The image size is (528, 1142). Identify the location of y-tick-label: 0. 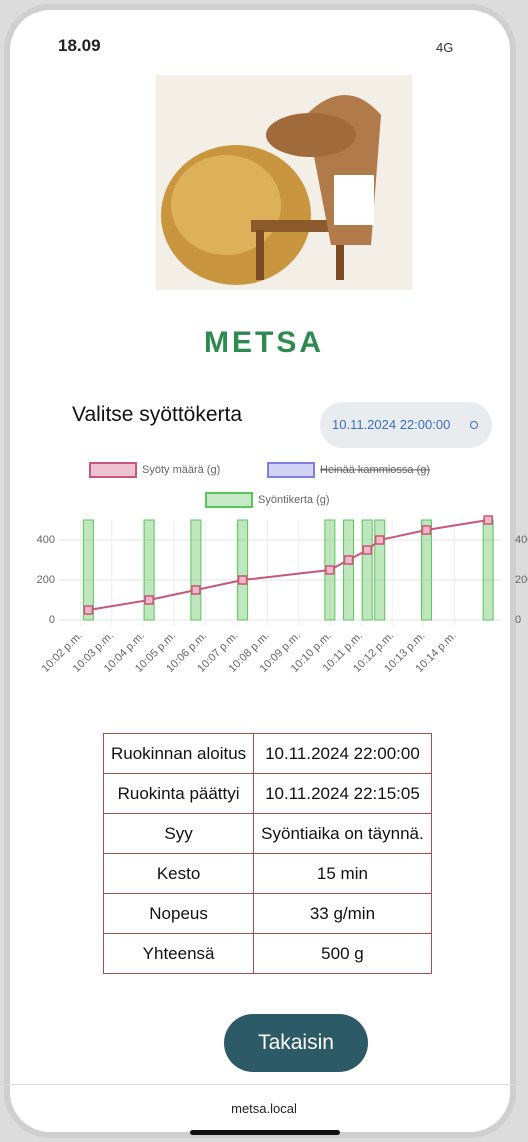
(52, 620).